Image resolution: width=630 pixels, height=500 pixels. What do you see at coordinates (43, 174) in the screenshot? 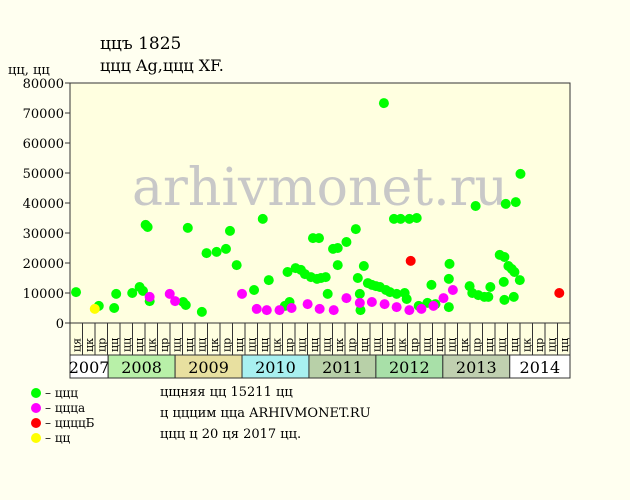
I see `y-tick-label: 50000` at bounding box center [43, 174].